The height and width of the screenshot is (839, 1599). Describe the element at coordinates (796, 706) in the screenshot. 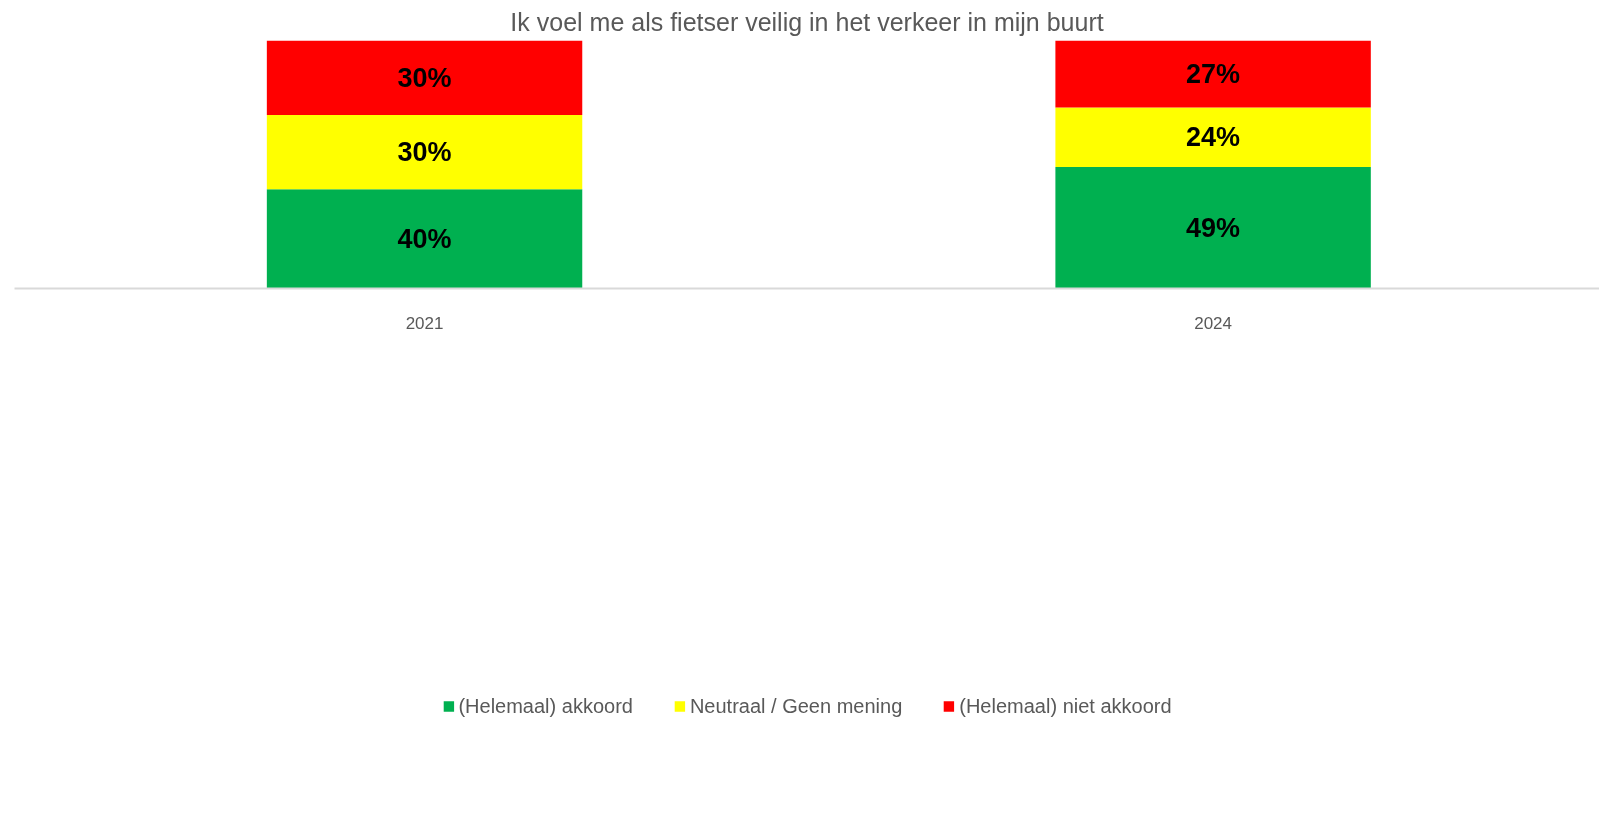

I see `legend-label: Neutraal / Geen mening` at that location.